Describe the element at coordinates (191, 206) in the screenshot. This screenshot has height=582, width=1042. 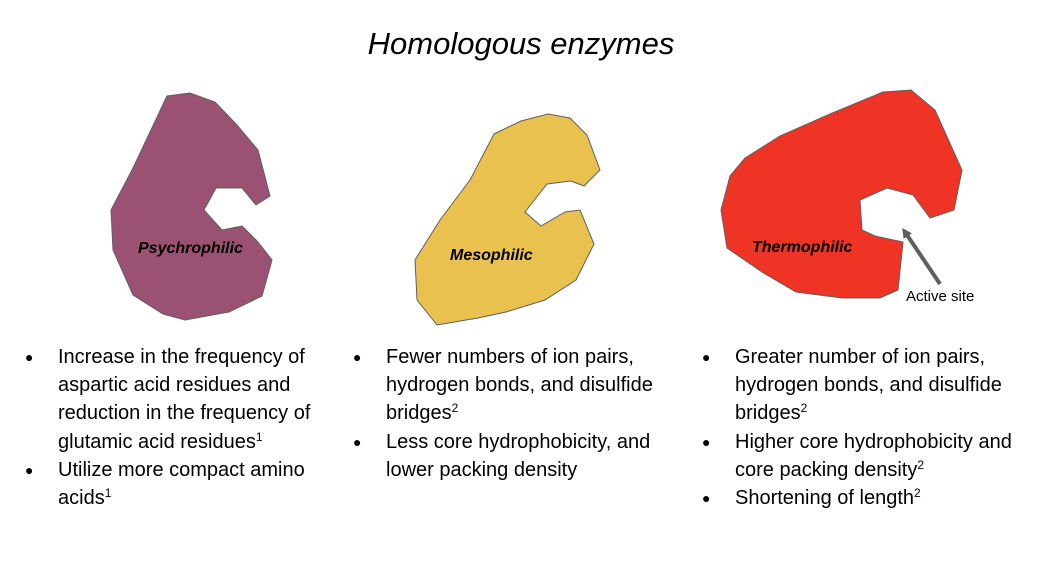
I see `psychrophilic-enzyme-shape` at that location.